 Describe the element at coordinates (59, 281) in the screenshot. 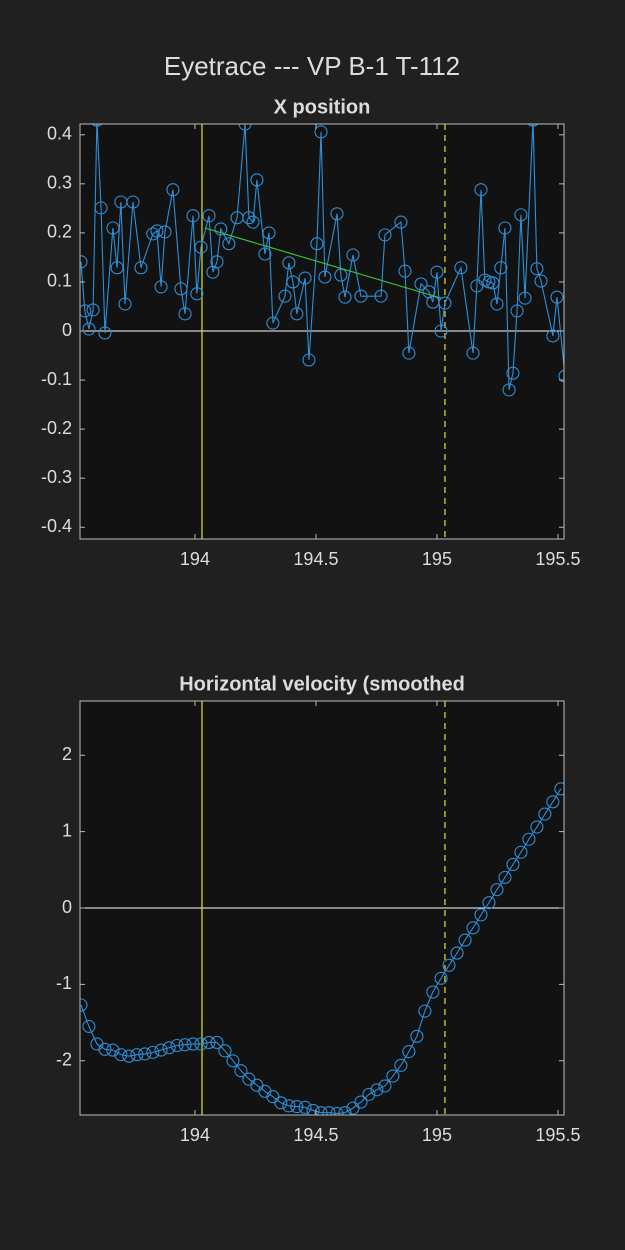

I see `y-tick-label: 0.1` at that location.